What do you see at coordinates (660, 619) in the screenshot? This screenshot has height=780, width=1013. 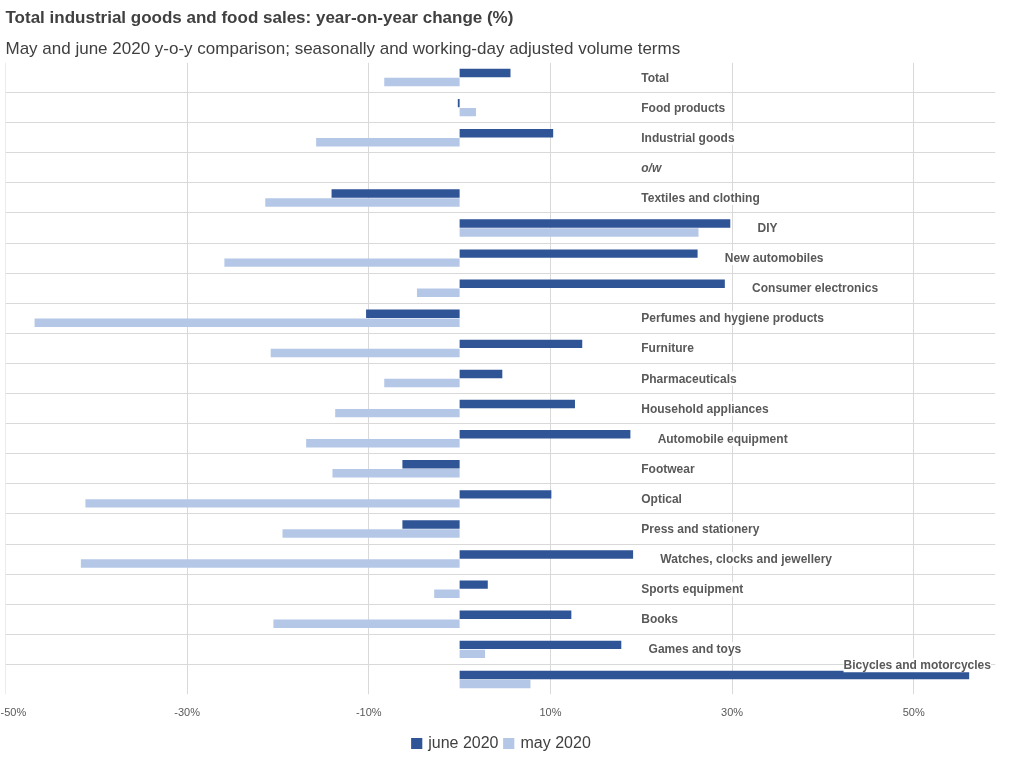 I see `y-tick-label: Books` at bounding box center [660, 619].